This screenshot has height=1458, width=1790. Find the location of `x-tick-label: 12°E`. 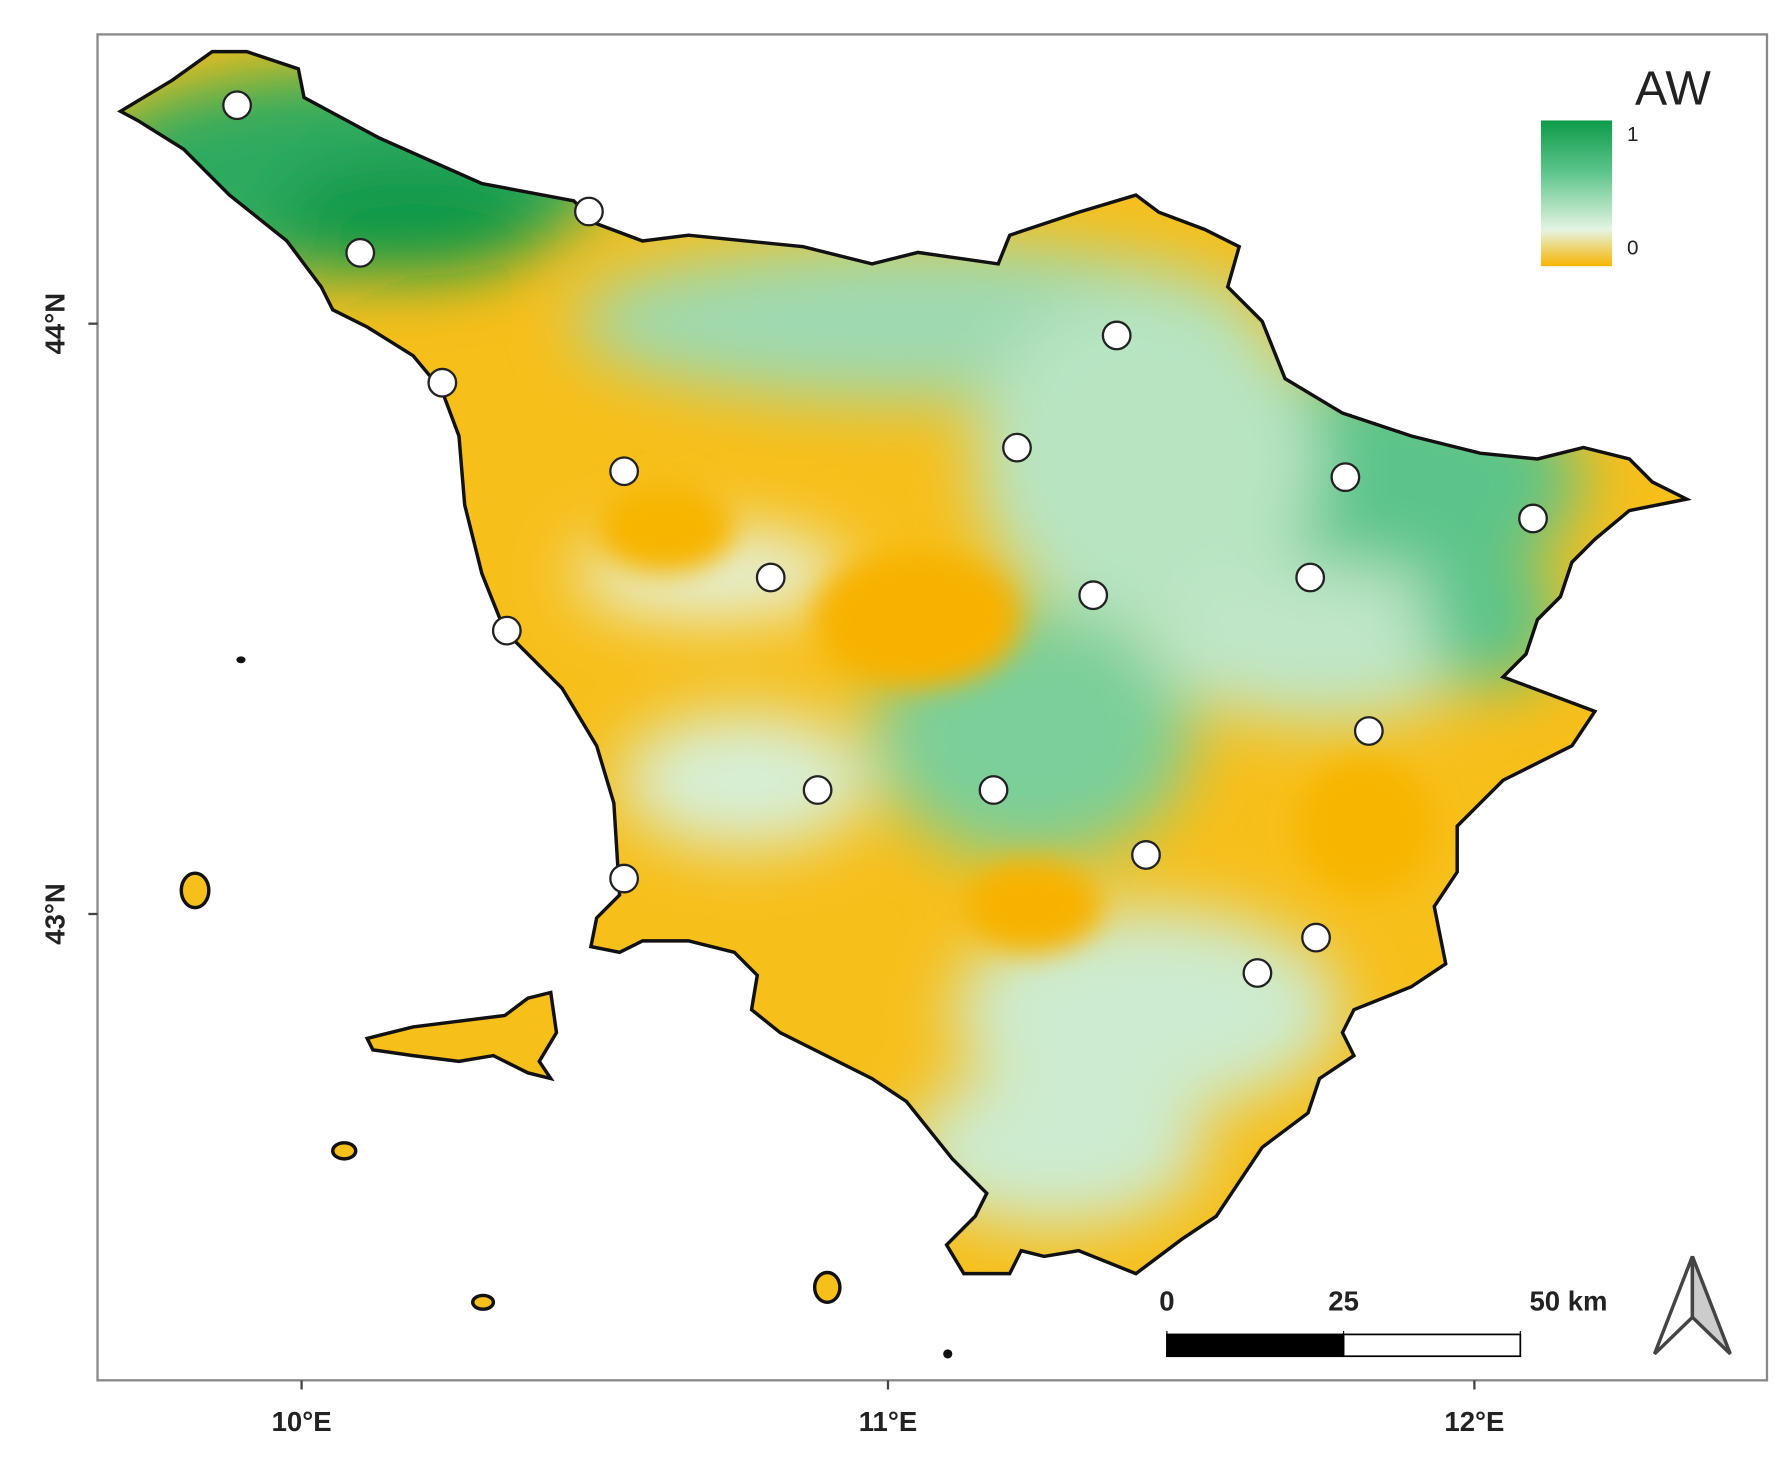

x-tick-label: 12°E is located at coordinates (1474, 1421).